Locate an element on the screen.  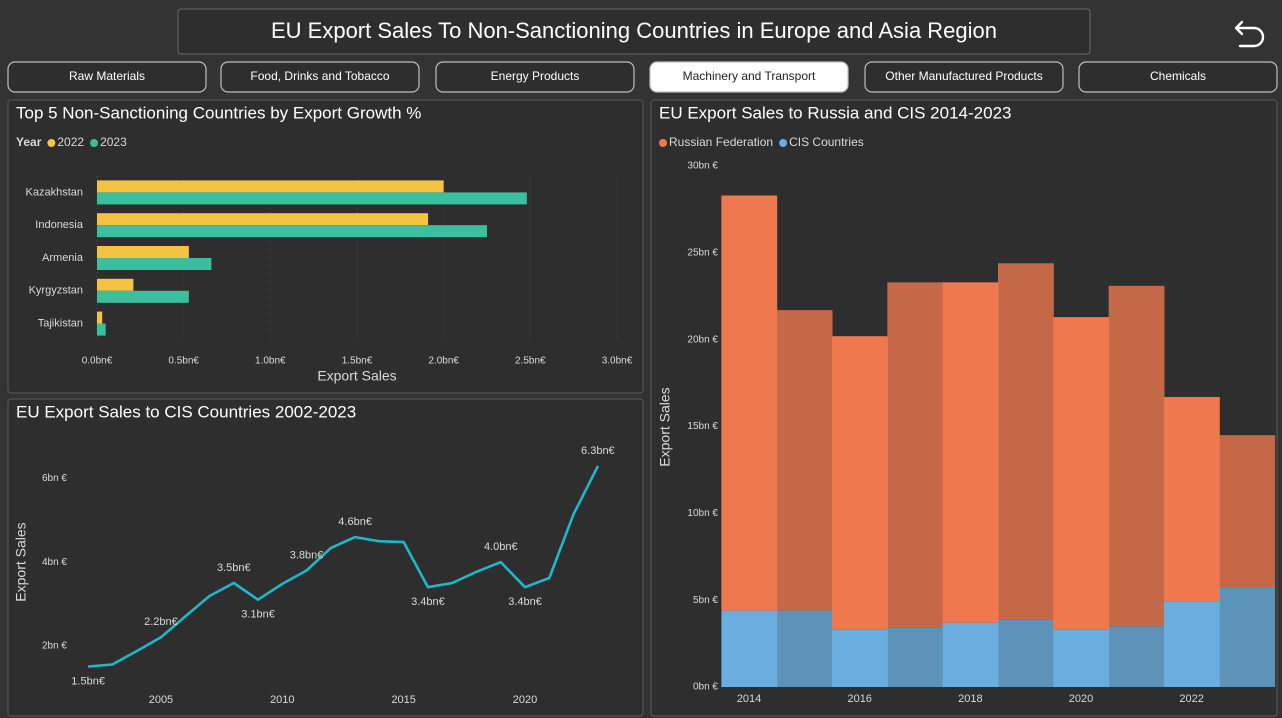
back-icon is located at coordinates (1249, 34).